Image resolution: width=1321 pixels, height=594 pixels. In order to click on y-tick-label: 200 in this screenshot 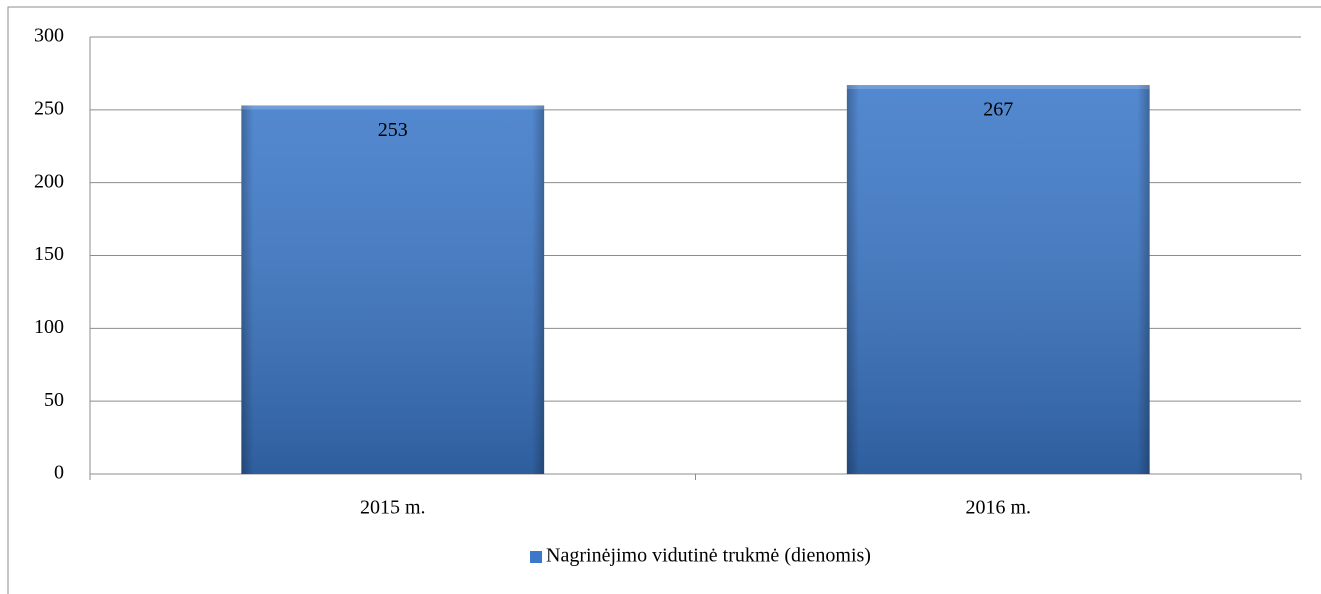, I will do `click(49, 181)`.